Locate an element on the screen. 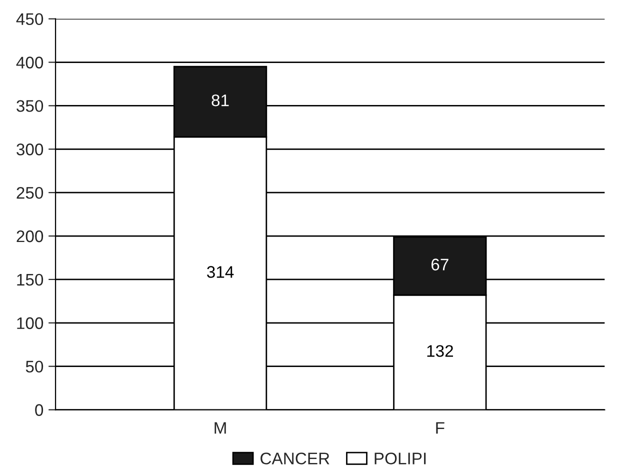  y-tick-label: 200 is located at coordinates (30, 236).